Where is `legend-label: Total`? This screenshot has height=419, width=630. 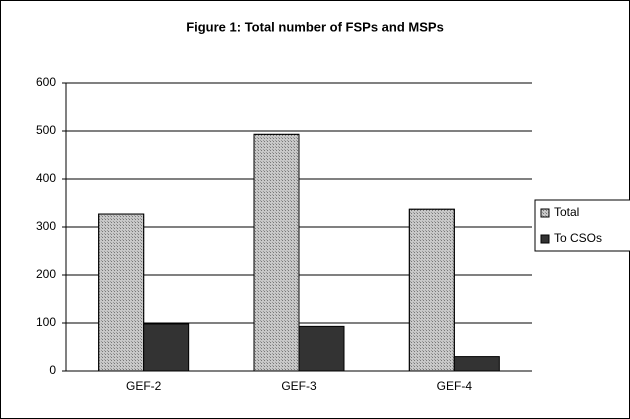 legend-label: Total is located at coordinates (566, 212).